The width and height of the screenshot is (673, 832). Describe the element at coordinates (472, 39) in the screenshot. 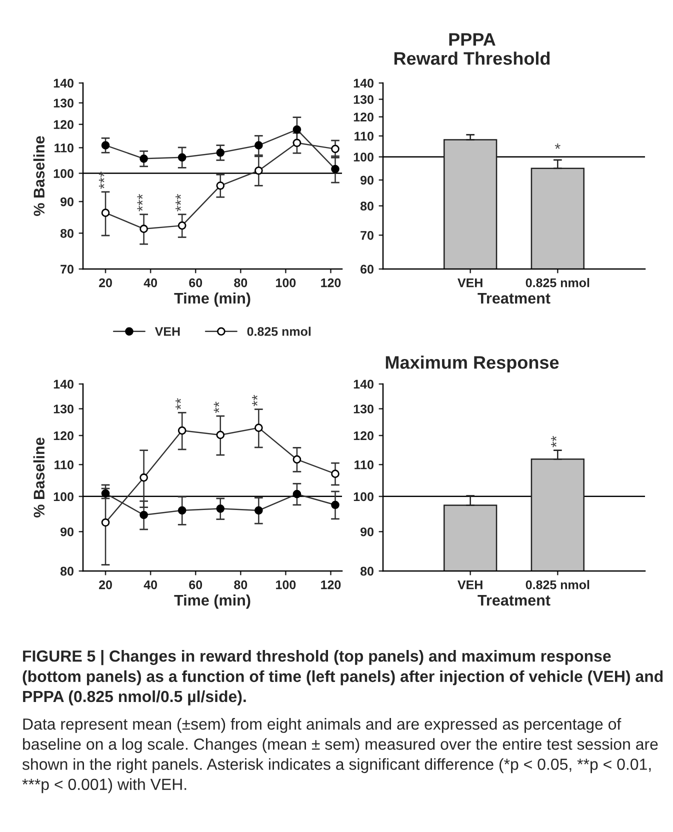

I see `chart-title: PPPA` at that location.